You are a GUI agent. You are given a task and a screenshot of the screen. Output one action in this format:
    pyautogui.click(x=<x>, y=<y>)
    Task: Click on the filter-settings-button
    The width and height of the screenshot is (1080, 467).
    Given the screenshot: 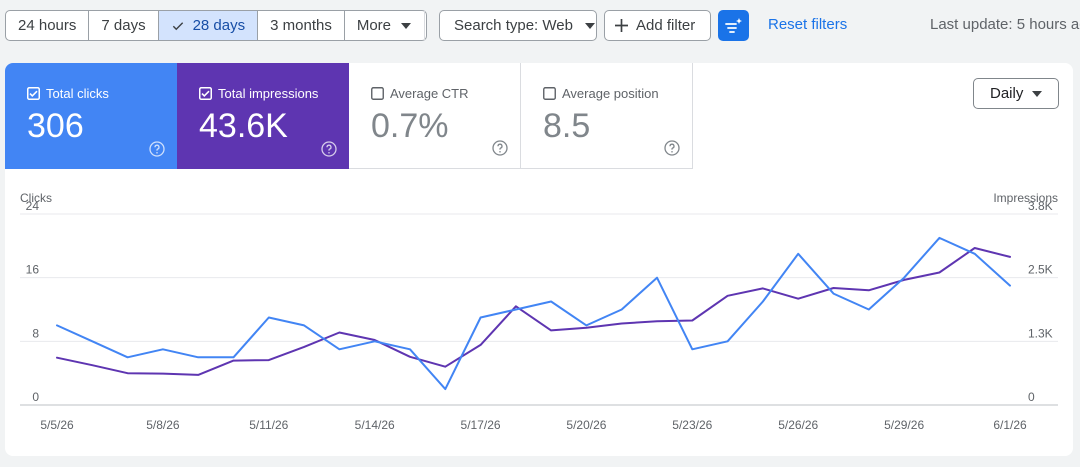 What is the action you would take?
    pyautogui.click(x=733, y=25)
    